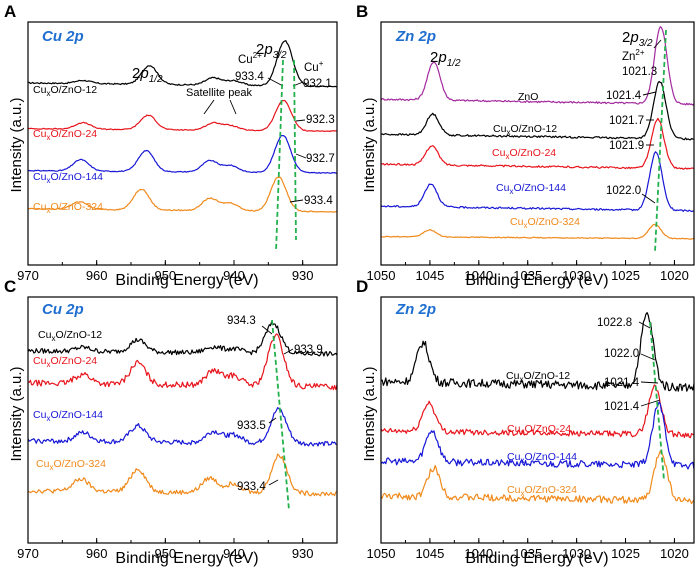 Image resolution: width=699 pixels, height=576 pixels. Describe the element at coordinates (622, 383) in the screenshot. I see `peak-value-d-2: 1021.4` at that location.